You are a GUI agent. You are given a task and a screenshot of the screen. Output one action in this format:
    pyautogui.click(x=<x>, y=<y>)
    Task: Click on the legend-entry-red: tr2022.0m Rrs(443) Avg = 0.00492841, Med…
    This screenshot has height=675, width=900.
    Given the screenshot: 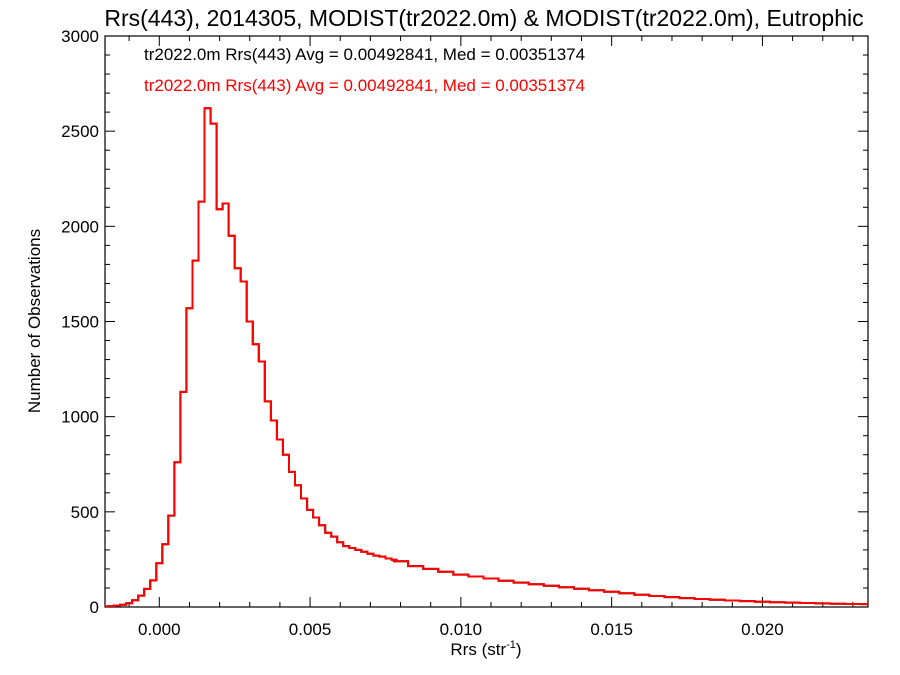 What is the action you would take?
    pyautogui.click(x=364, y=85)
    